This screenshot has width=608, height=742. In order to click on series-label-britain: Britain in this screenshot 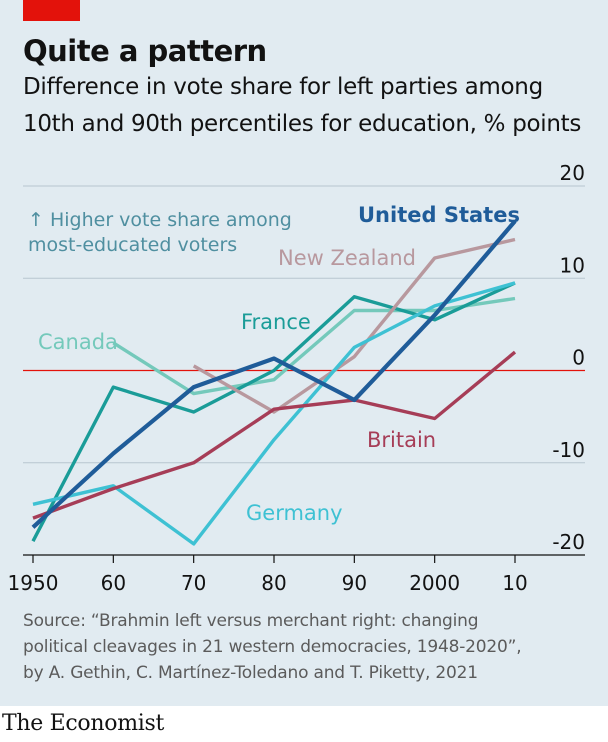, I will do `click(401, 440)`.